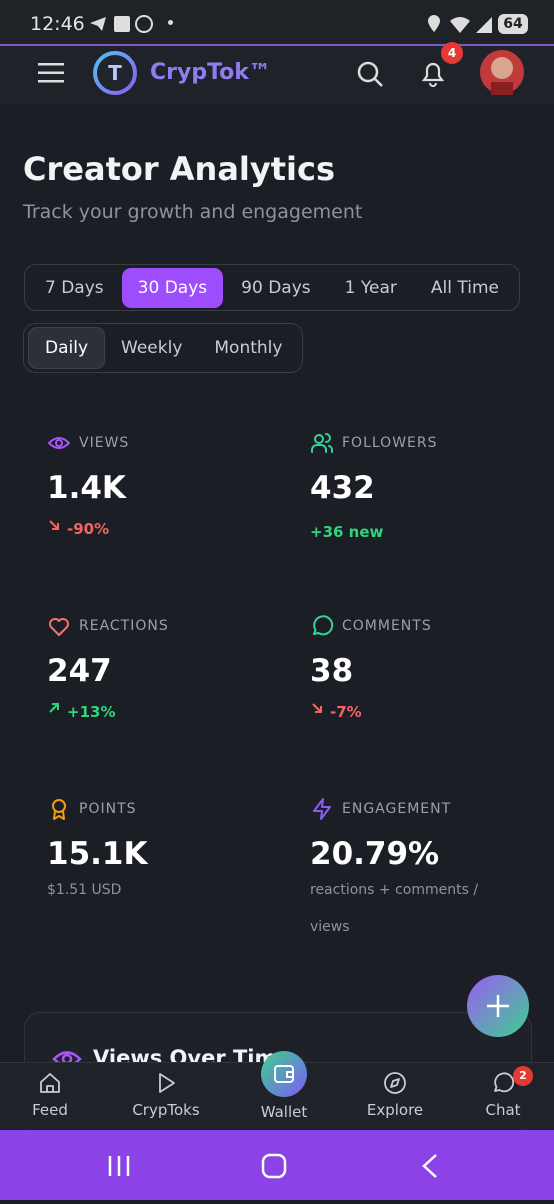  Describe the element at coordinates (347, 532) in the screenshot. I see `stat-note: +36 new` at that location.